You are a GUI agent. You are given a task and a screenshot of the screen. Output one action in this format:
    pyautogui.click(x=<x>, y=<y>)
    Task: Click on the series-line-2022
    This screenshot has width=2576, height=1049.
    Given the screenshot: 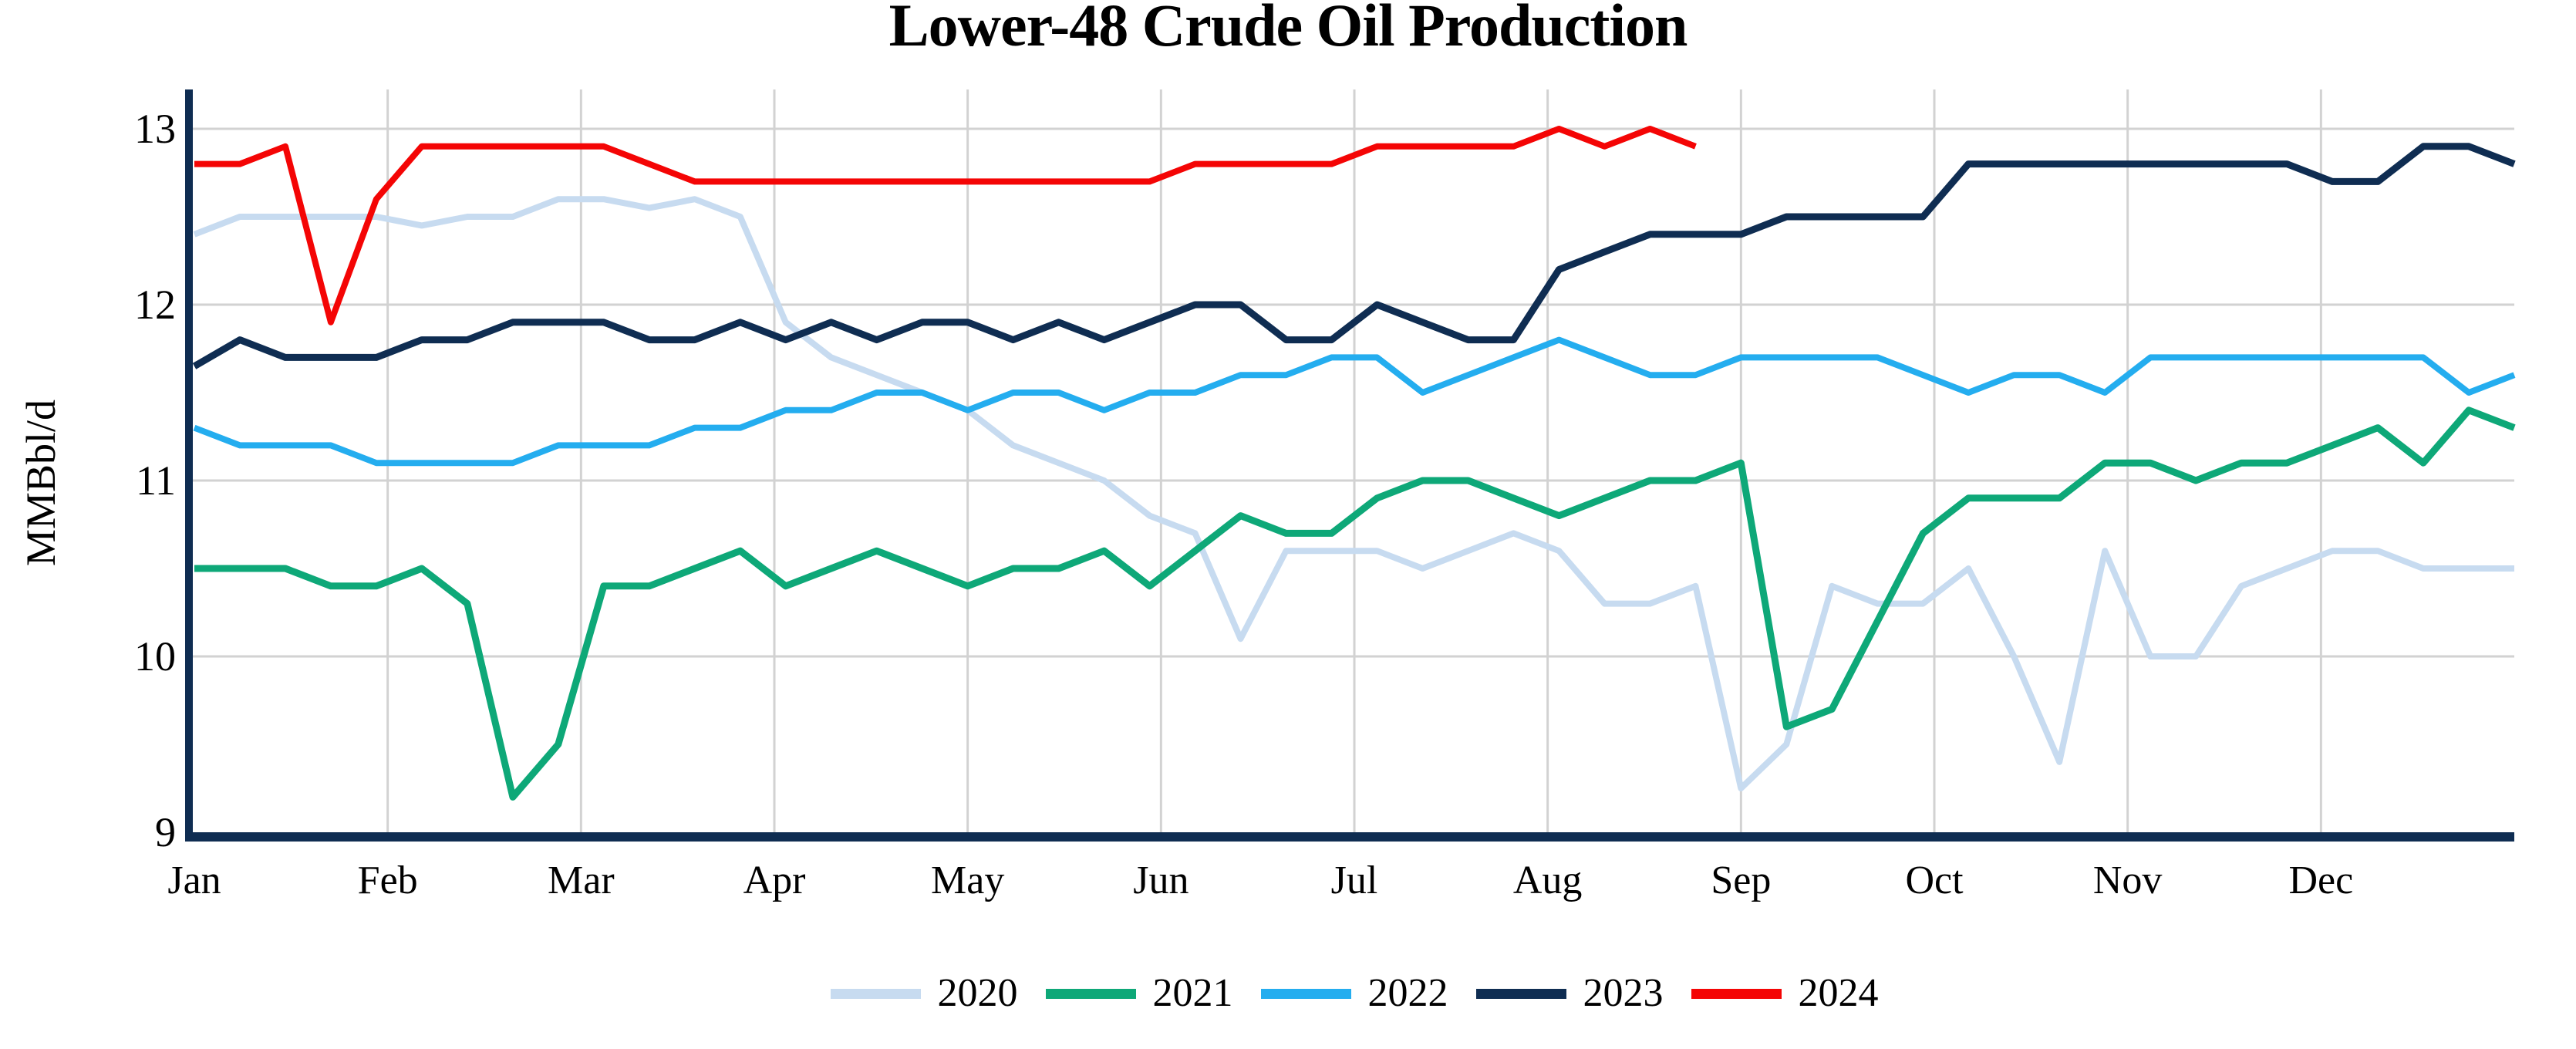 What is the action you would take?
    pyautogui.click(x=1354, y=401)
    